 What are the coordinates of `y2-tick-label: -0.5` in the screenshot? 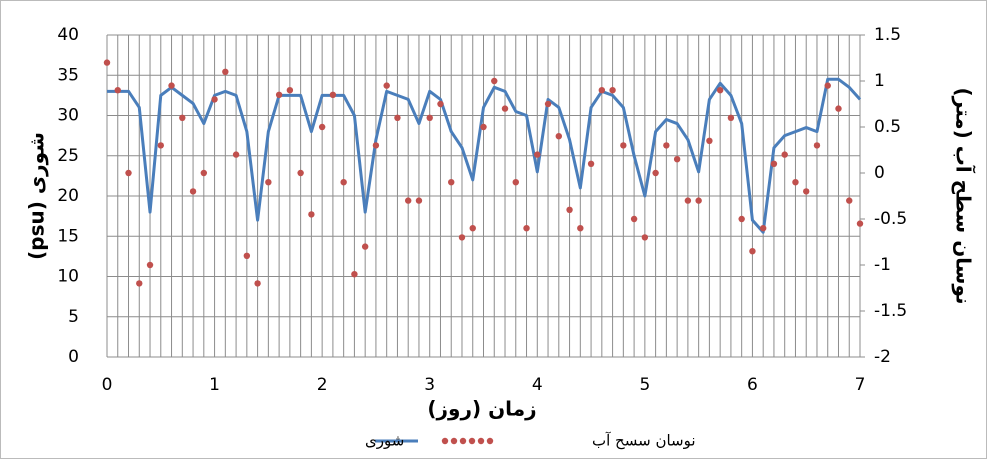 It's located at (890, 219).